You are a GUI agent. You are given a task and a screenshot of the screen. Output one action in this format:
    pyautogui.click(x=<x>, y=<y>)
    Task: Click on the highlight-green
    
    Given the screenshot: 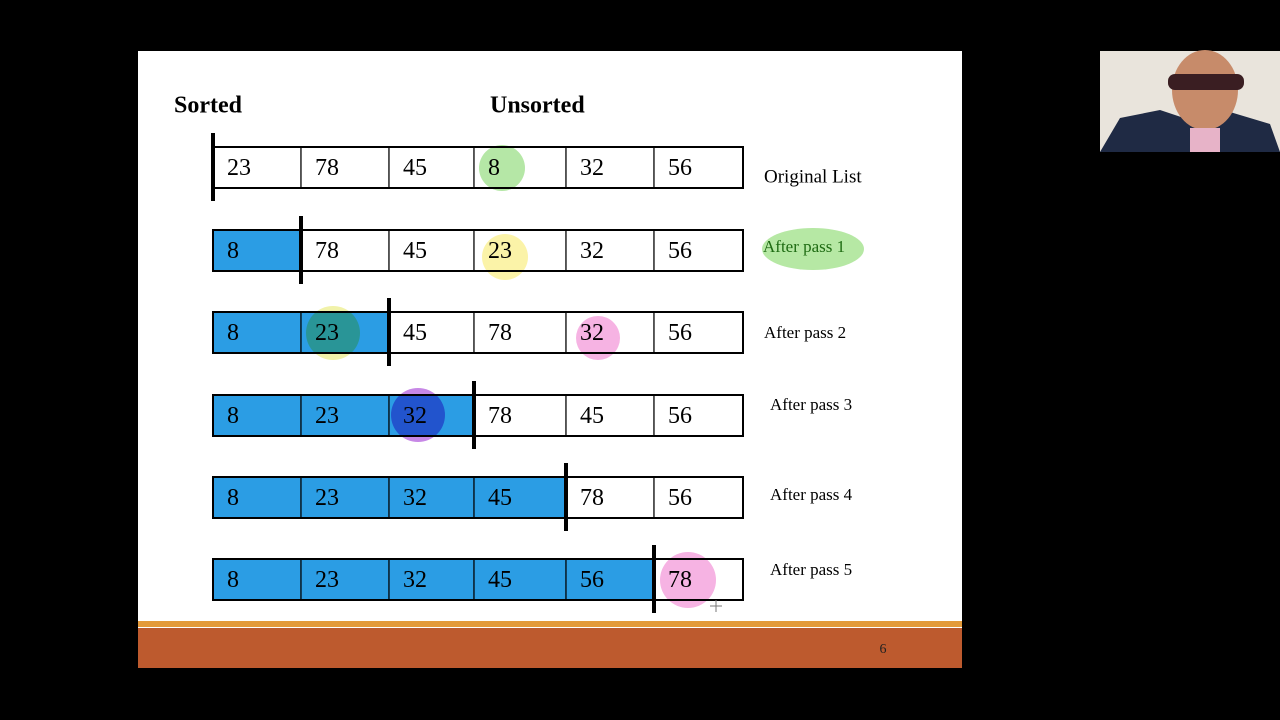 What is the action you would take?
    pyautogui.click(x=502, y=168)
    